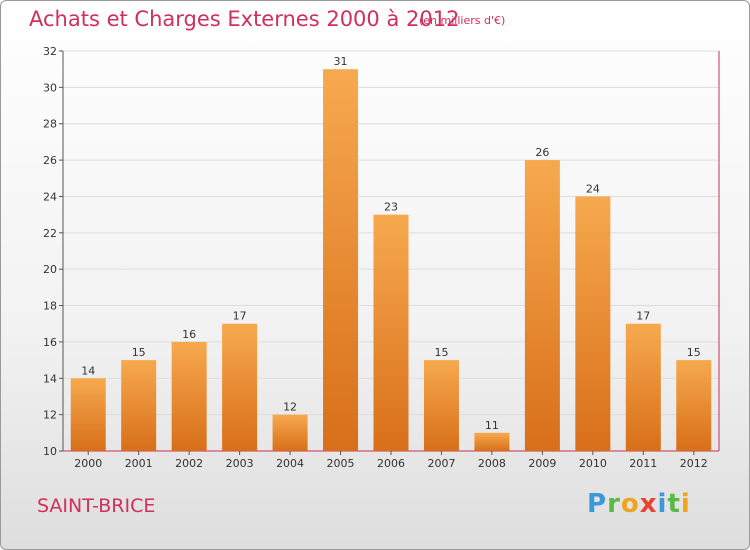 This screenshot has width=750, height=550. What do you see at coordinates (139, 463) in the screenshot?
I see `x-tick-label: 2001` at bounding box center [139, 463].